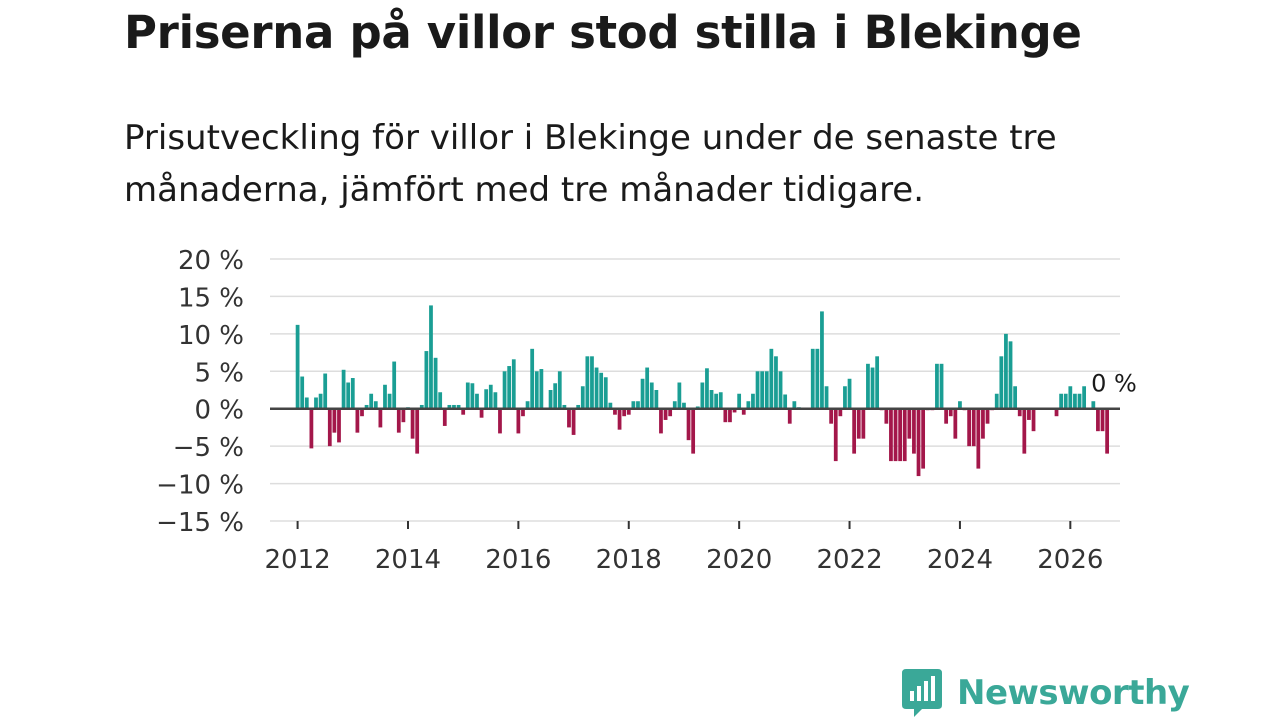  What do you see at coordinates (739, 560) in the screenshot?
I see `x-tick-label: 2020` at bounding box center [739, 560].